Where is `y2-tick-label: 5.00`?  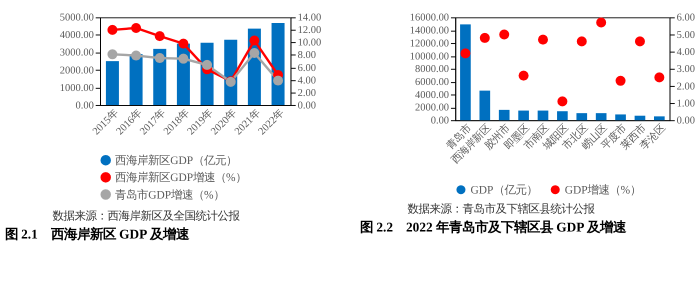
y2-tick-label: 5.00 is located at coordinates (685, 35).